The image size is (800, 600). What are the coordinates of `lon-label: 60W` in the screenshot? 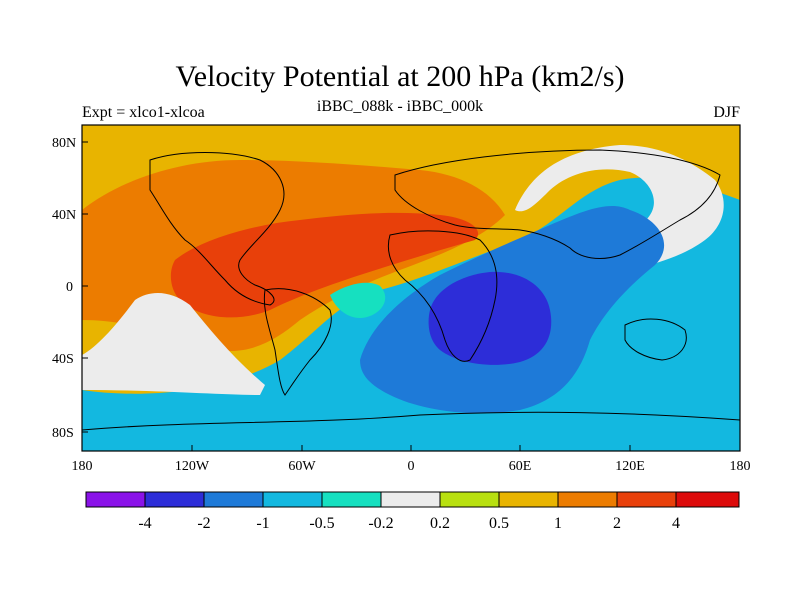 It's located at (302, 466).